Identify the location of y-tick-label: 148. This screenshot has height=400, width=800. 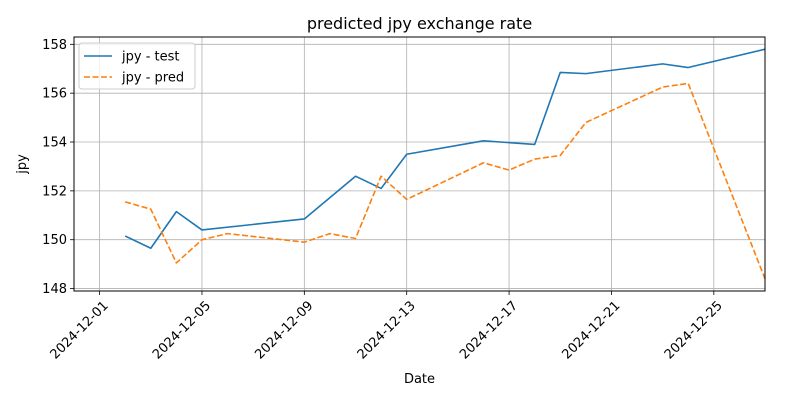
(54, 289).